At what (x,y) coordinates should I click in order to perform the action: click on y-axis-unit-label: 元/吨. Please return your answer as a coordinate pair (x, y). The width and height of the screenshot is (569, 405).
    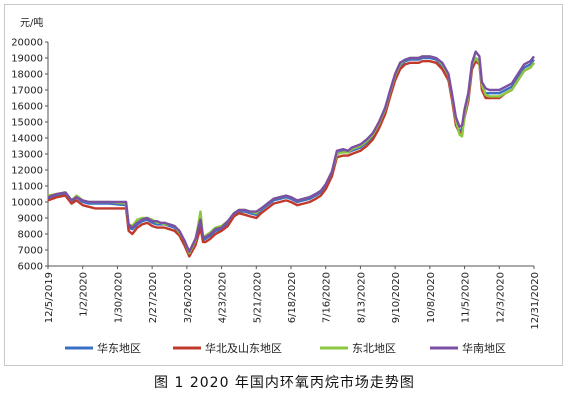
    Looking at the image, I should click on (31, 22).